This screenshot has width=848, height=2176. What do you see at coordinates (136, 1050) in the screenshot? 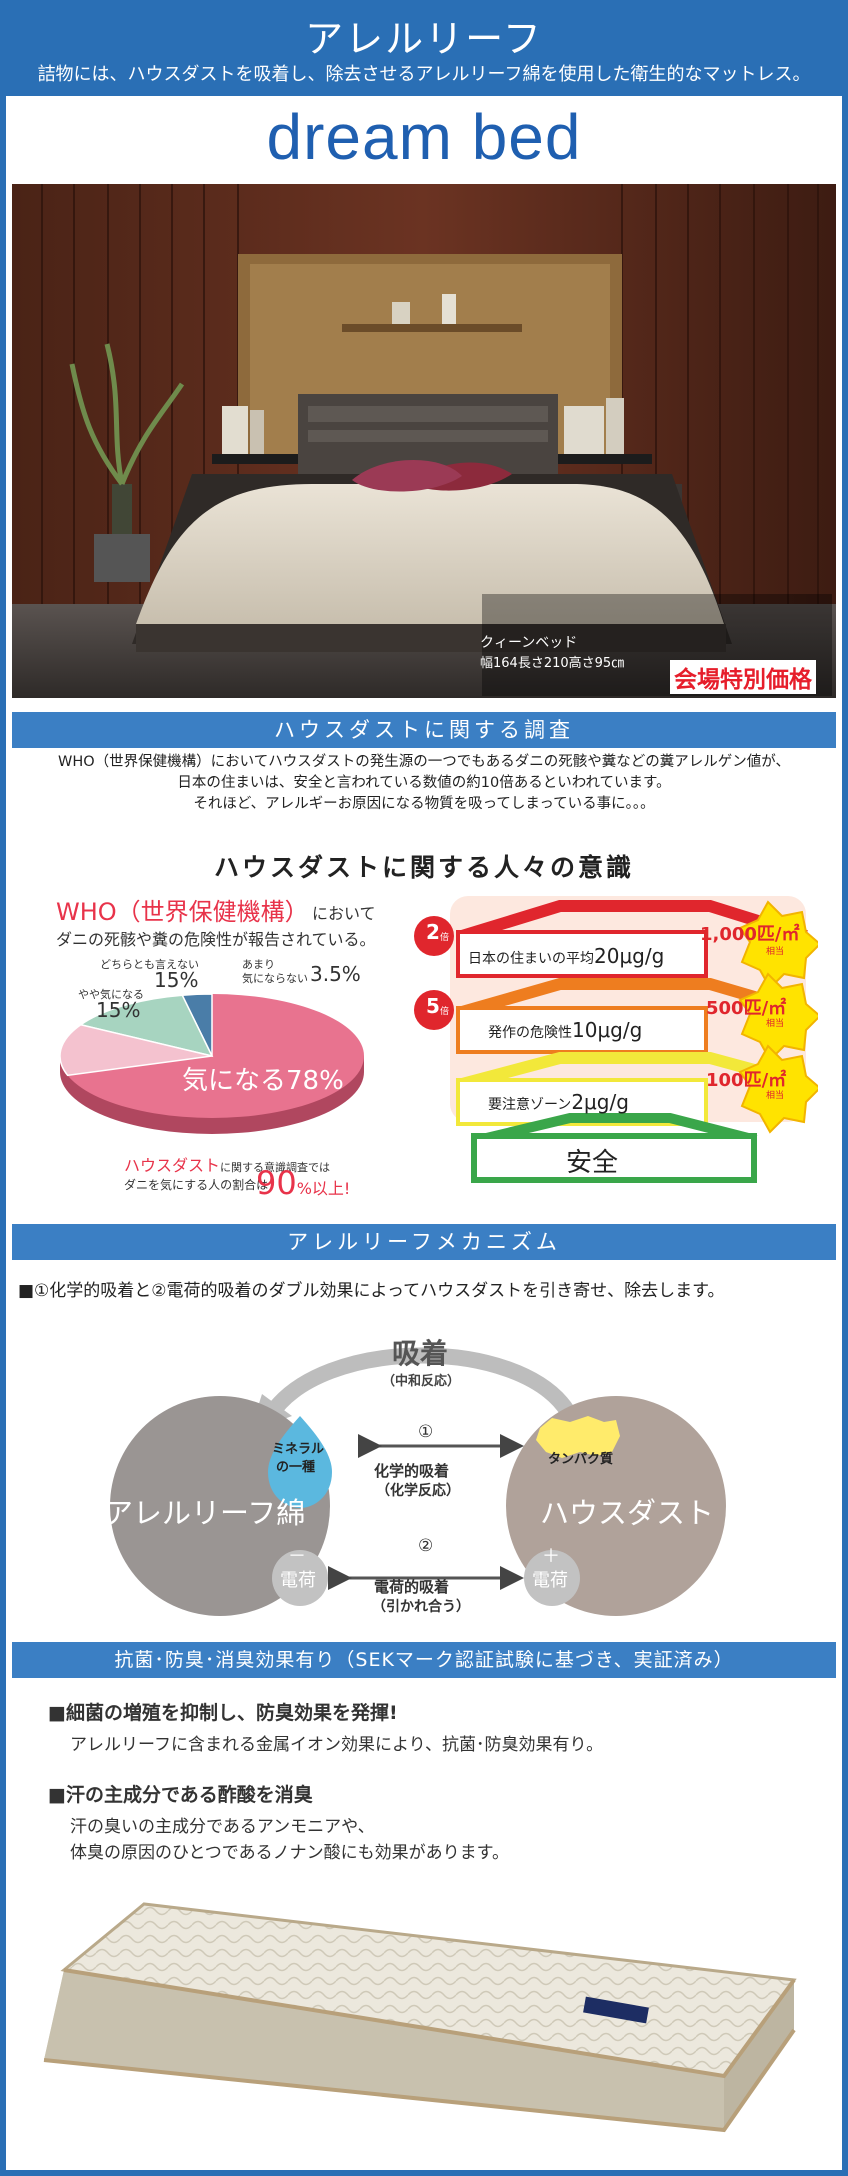
I see `pie-slice-s1` at bounding box center [136, 1050].